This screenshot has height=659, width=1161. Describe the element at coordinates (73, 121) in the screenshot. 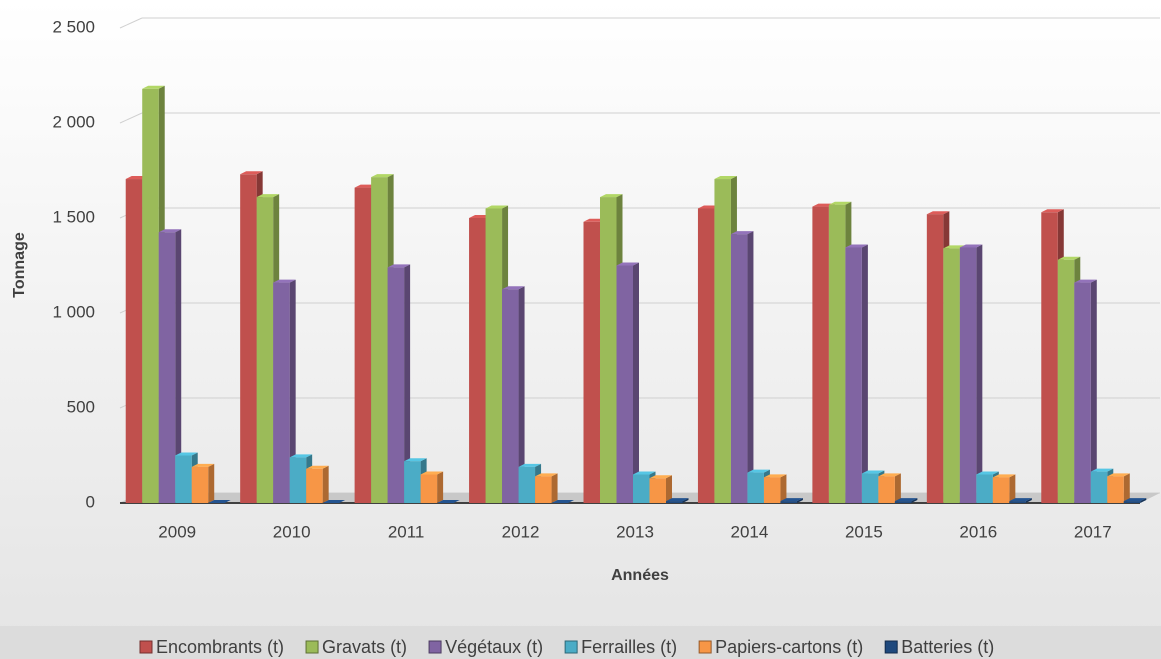

I see `y-tick-label: 2 000` at that location.